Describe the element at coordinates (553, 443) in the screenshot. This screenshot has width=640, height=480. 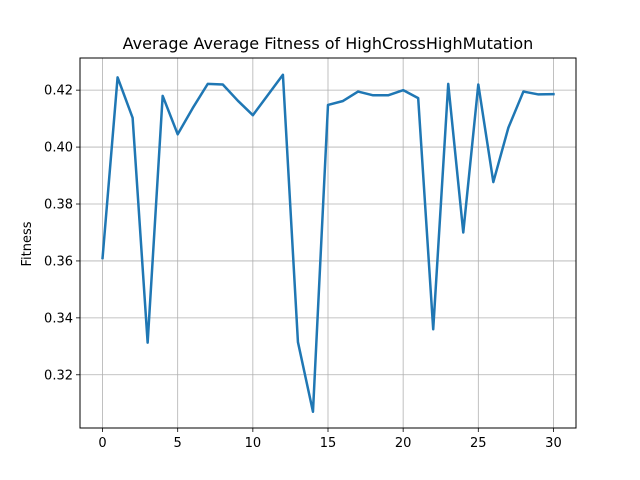
I see `x-tick-label: 30` at that location.